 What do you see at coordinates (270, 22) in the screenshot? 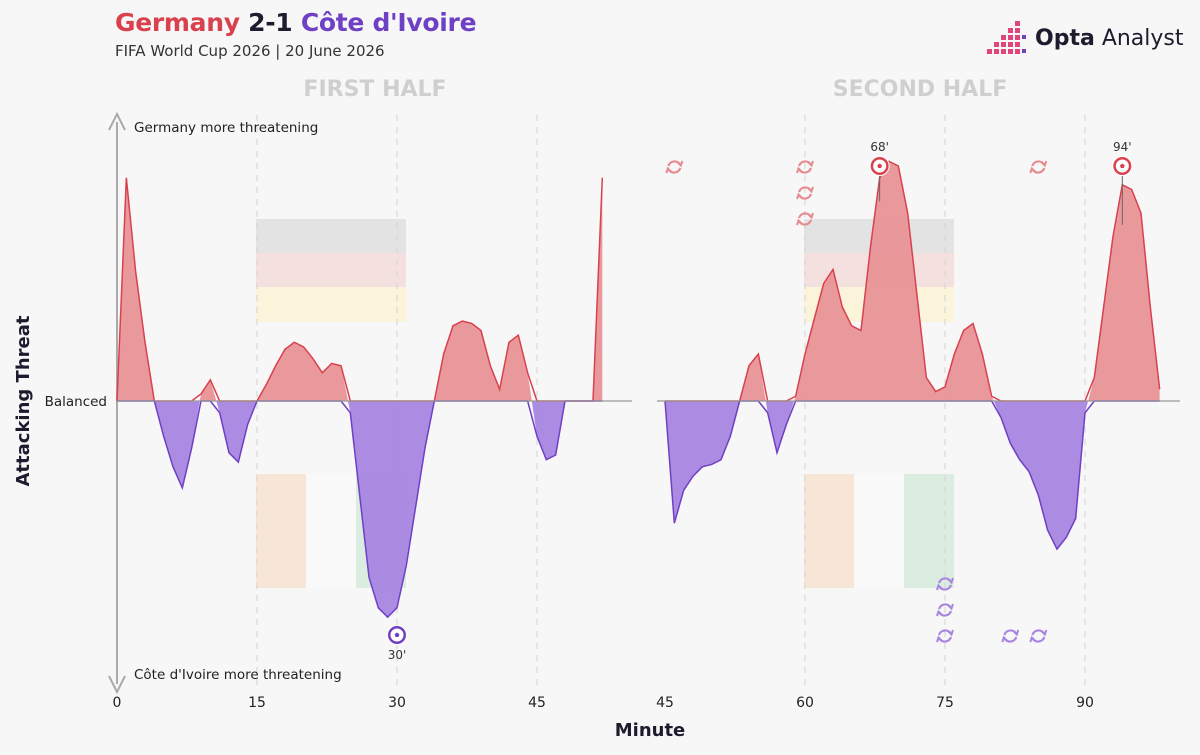
I see `score: 2-1` at bounding box center [270, 22].